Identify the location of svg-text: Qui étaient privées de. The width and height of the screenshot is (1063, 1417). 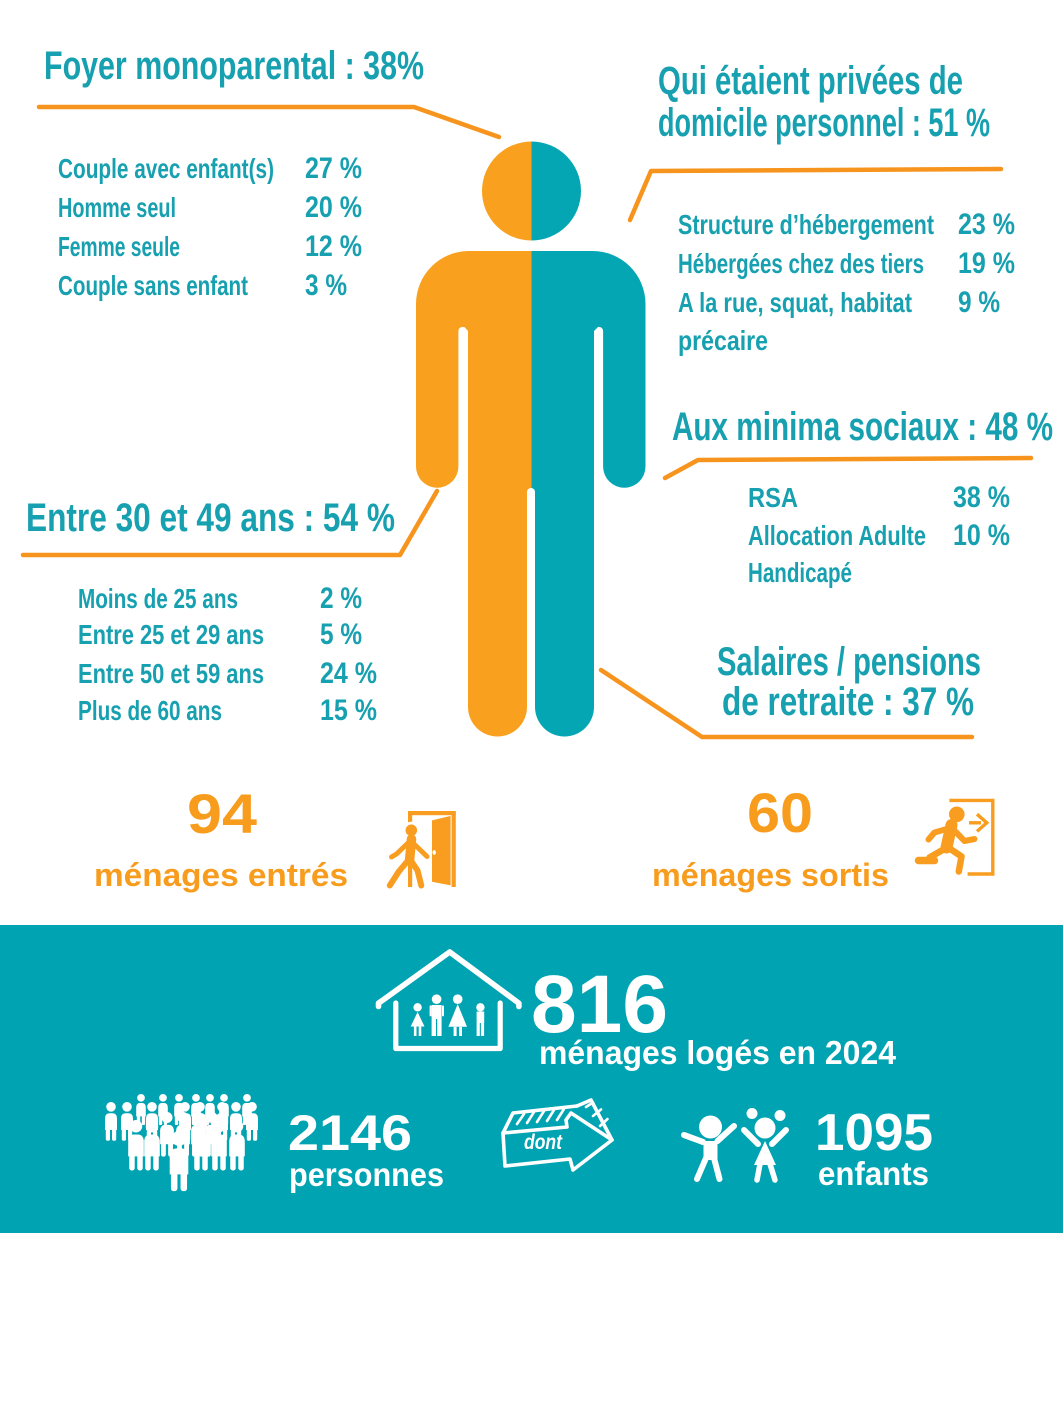
(810, 81).